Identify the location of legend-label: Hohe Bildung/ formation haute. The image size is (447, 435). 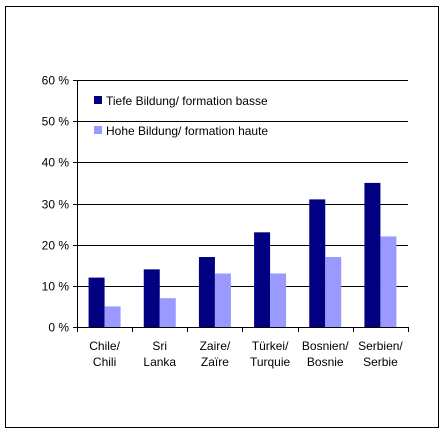
(187, 131).